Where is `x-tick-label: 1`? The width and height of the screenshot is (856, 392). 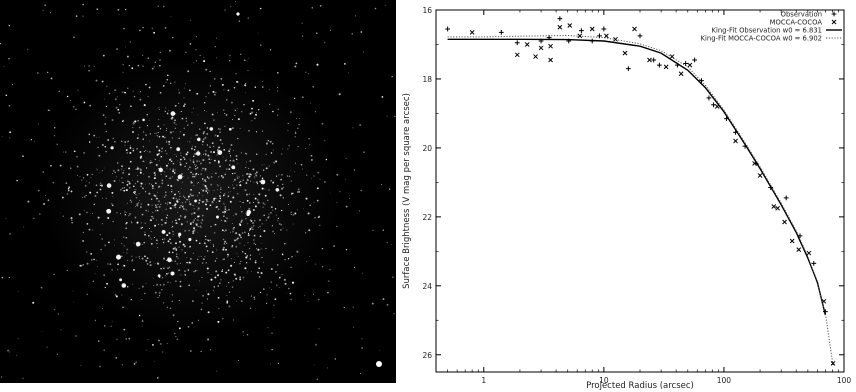 x-tick-label: 1 is located at coordinates (483, 380).